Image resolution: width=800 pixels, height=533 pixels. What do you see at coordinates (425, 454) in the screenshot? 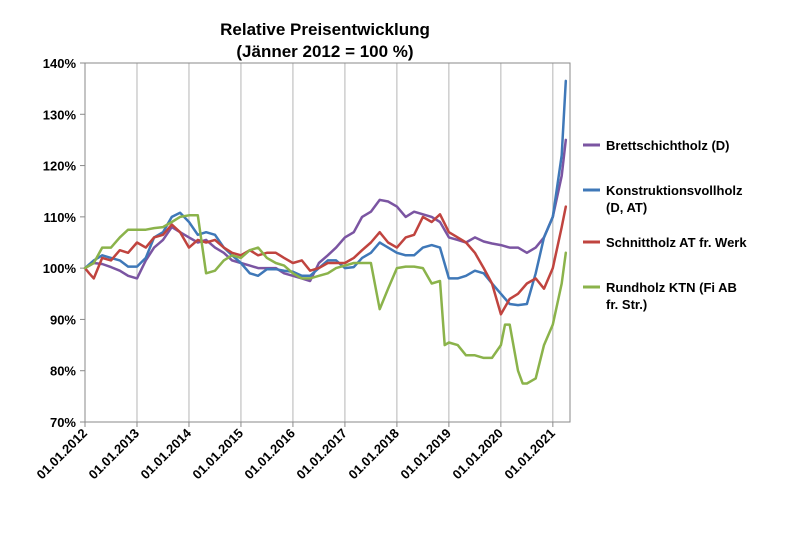
I see `x-tick-label: 01.01.2019` at bounding box center [425, 454].